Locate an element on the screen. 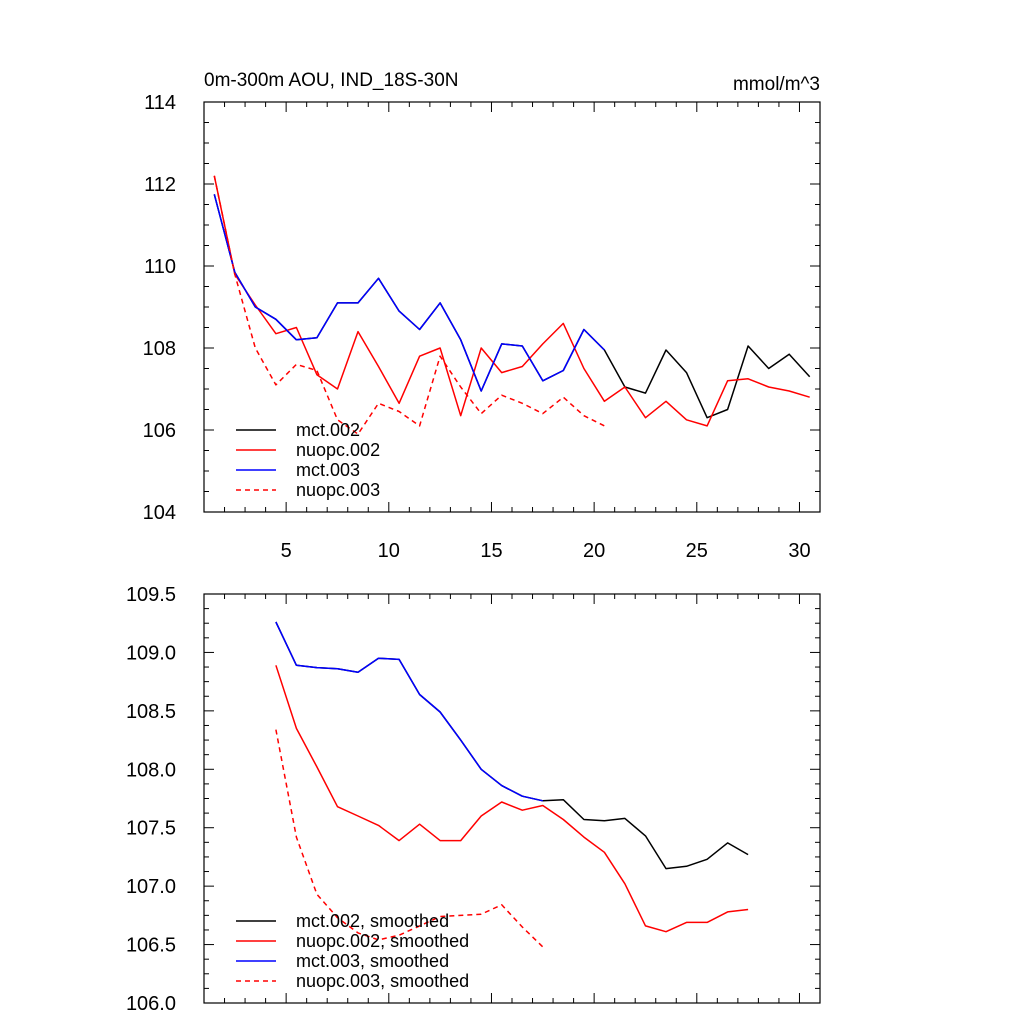  y-tick-label: 108 is located at coordinates (159, 349).